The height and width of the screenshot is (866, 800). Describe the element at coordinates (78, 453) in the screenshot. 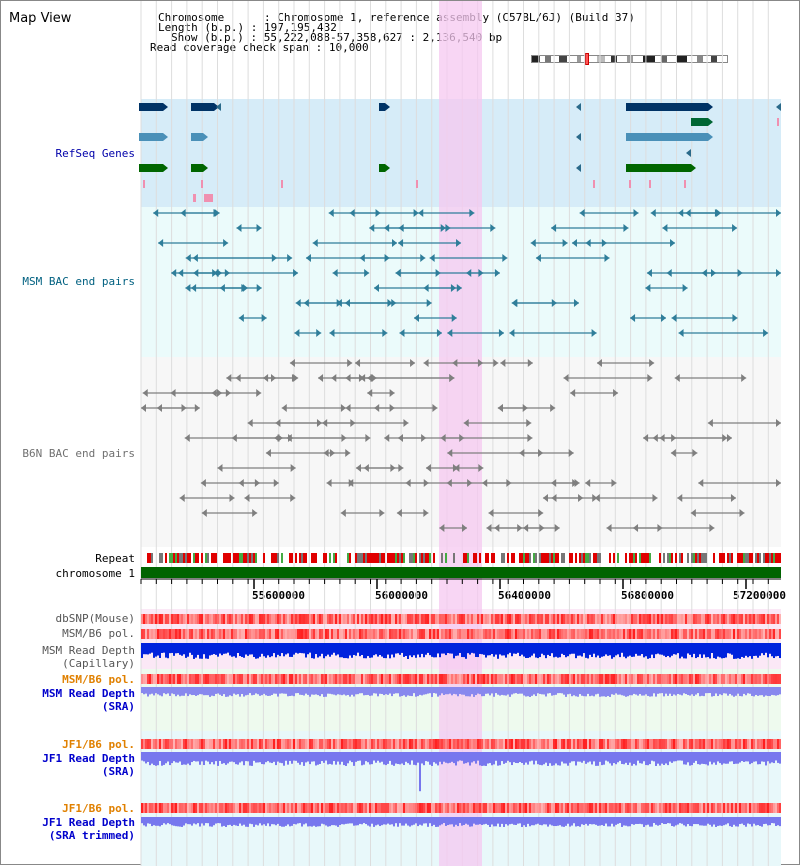

I see `b6n-bac-track-label: B6N BAC end pairs` at that location.